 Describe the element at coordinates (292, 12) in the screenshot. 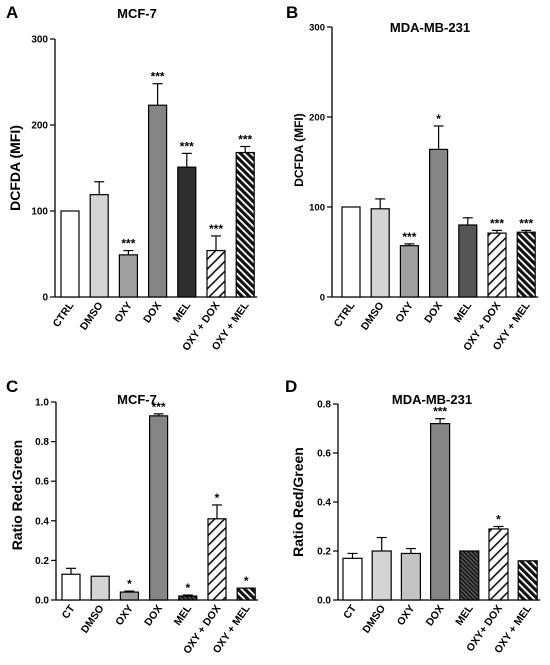

I see `panel-letter: B` at that location.